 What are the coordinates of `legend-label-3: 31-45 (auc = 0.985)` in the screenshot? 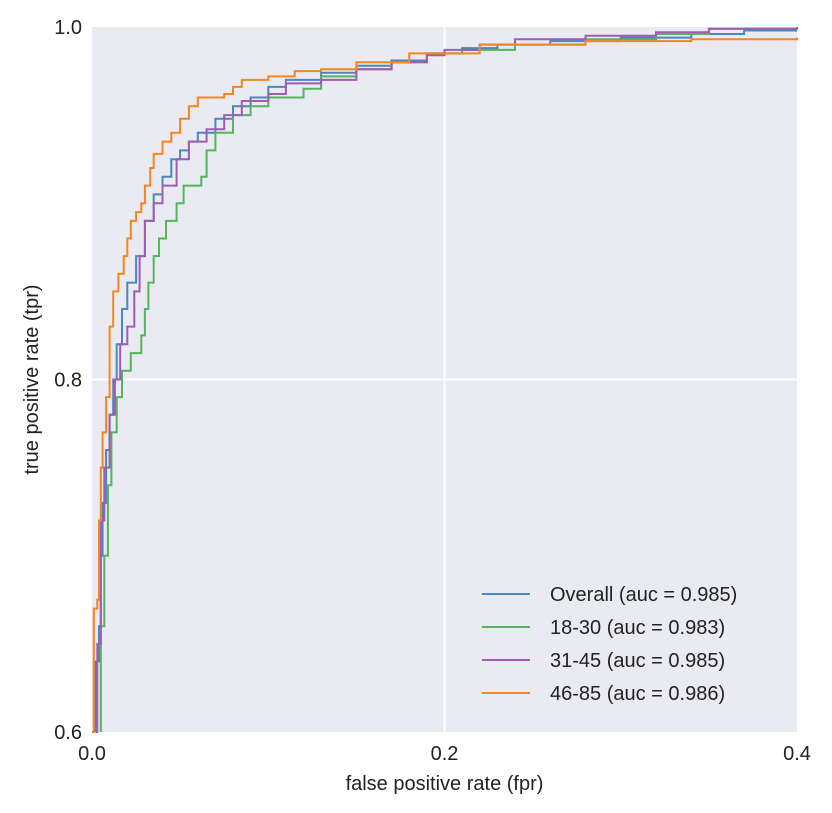 It's located at (637, 661).